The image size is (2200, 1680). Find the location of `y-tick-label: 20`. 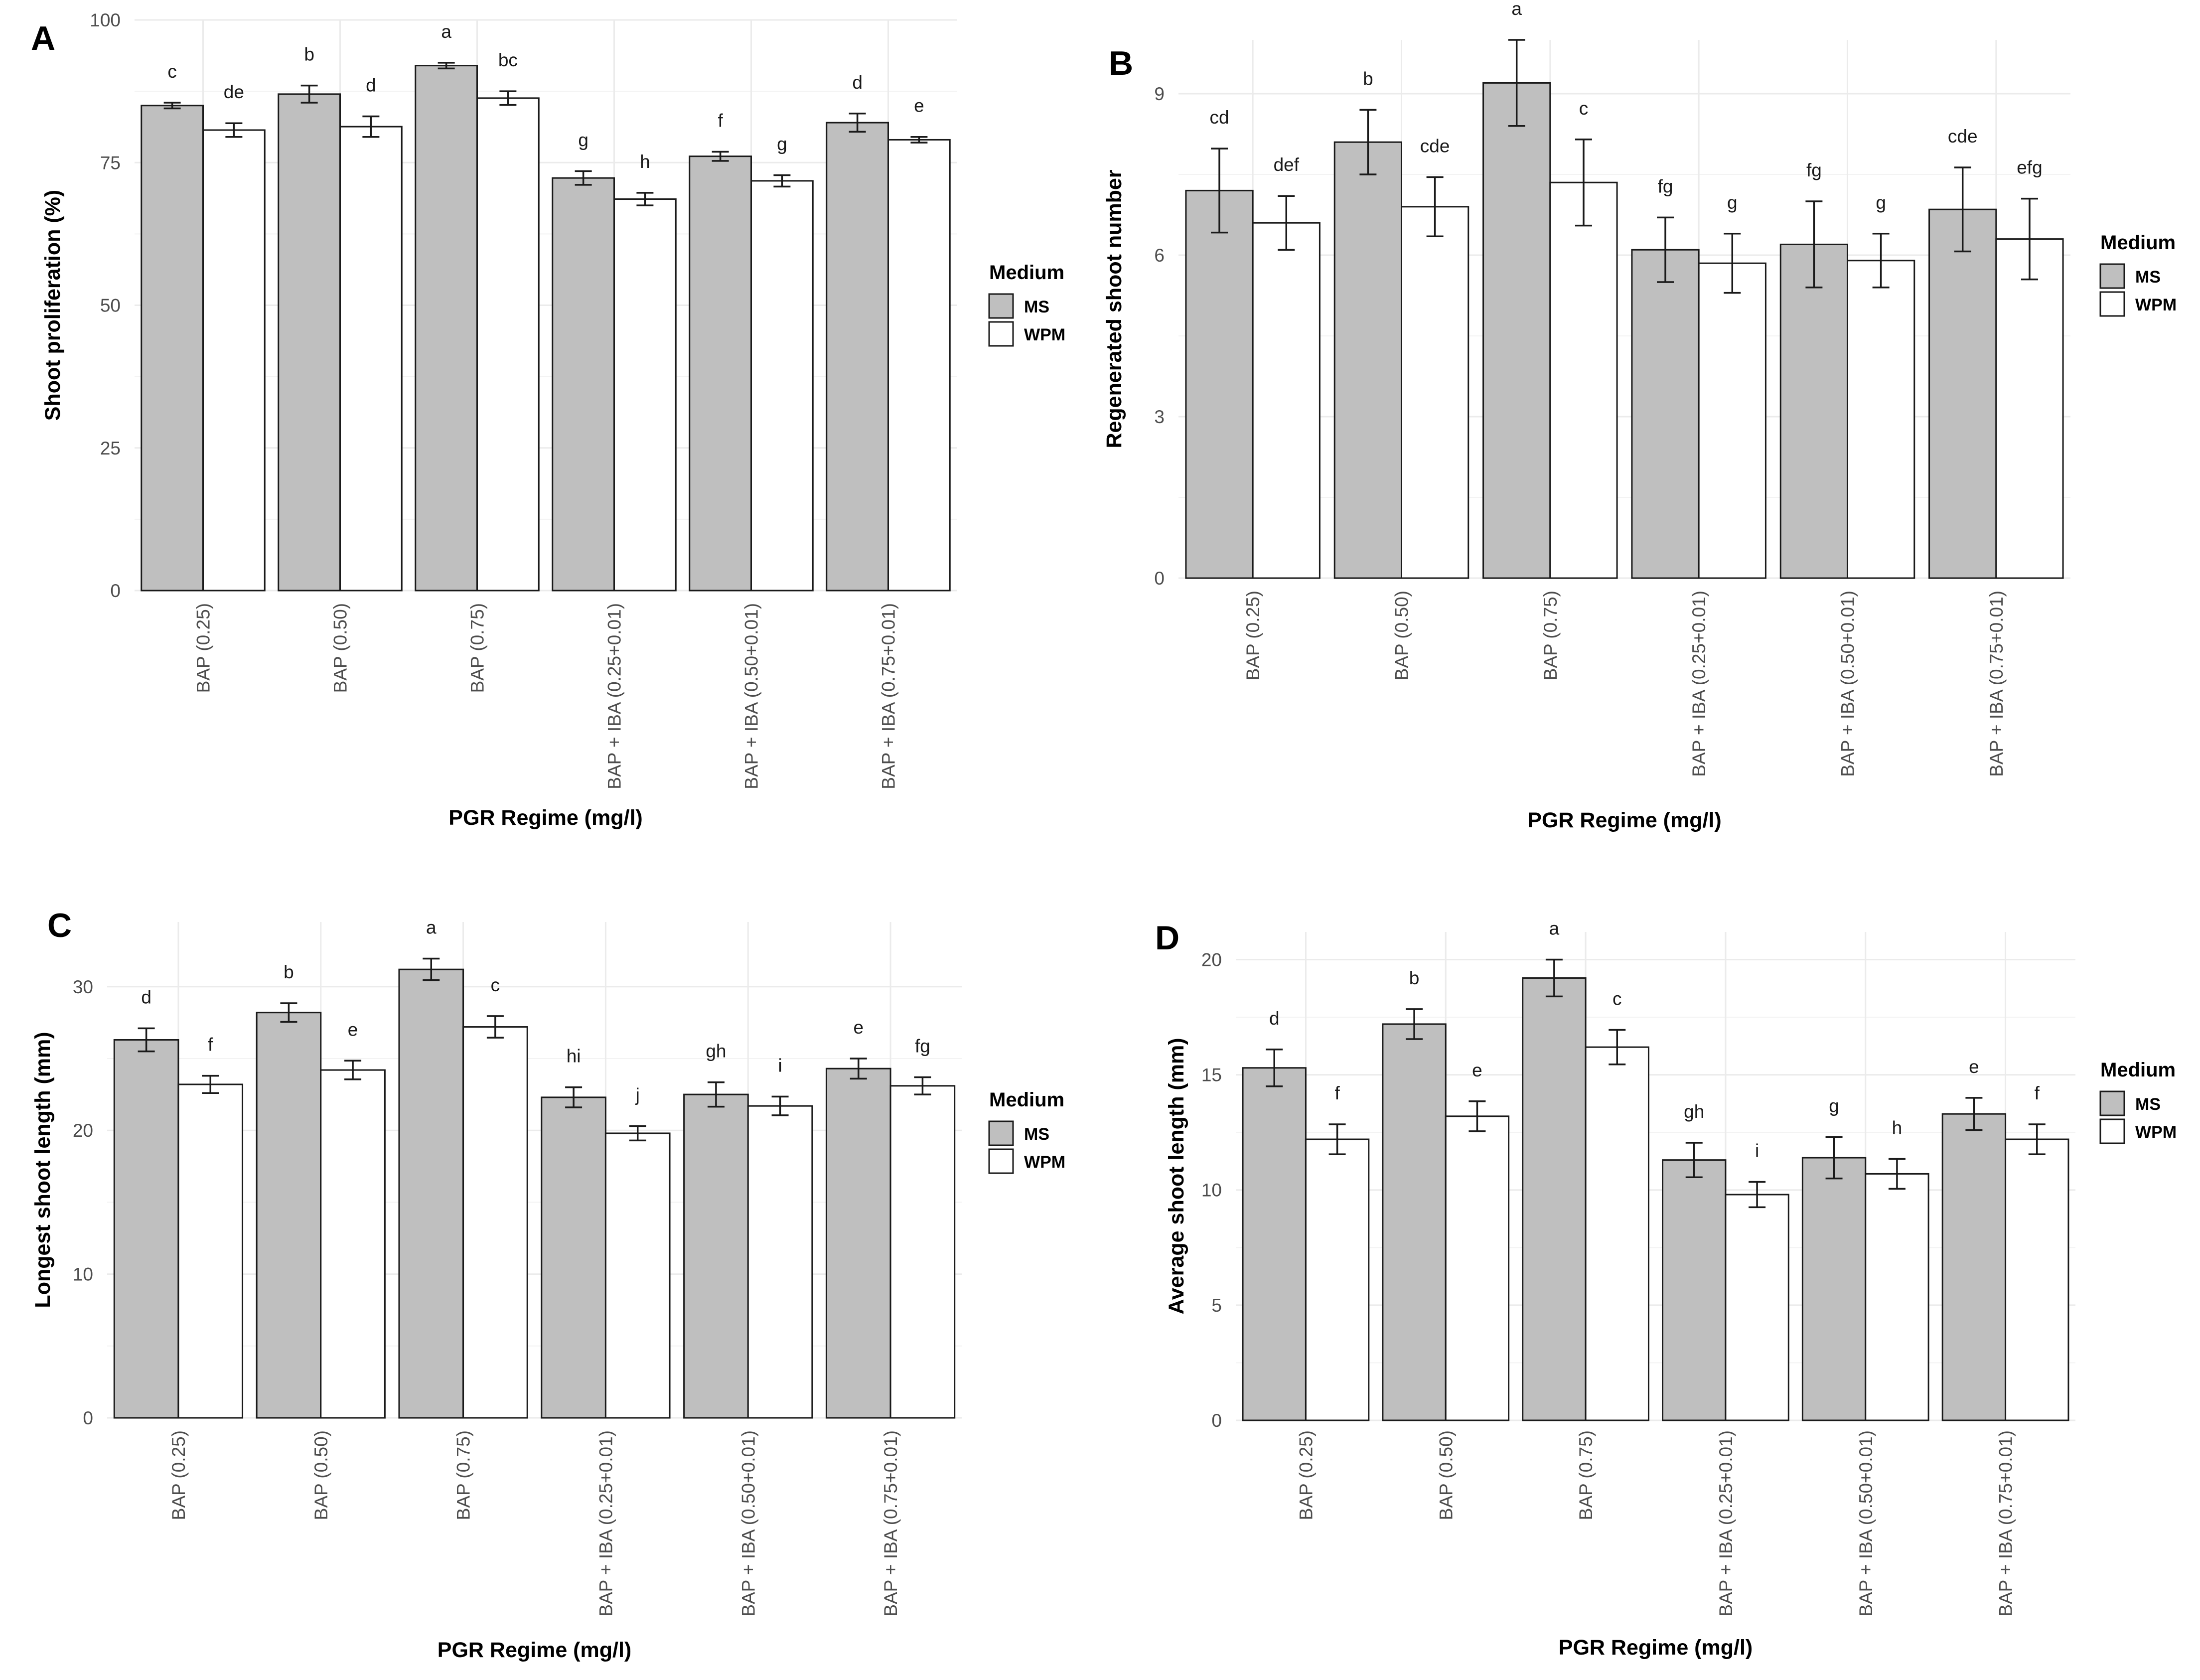

y-tick-label: 20 is located at coordinates (83, 1130).